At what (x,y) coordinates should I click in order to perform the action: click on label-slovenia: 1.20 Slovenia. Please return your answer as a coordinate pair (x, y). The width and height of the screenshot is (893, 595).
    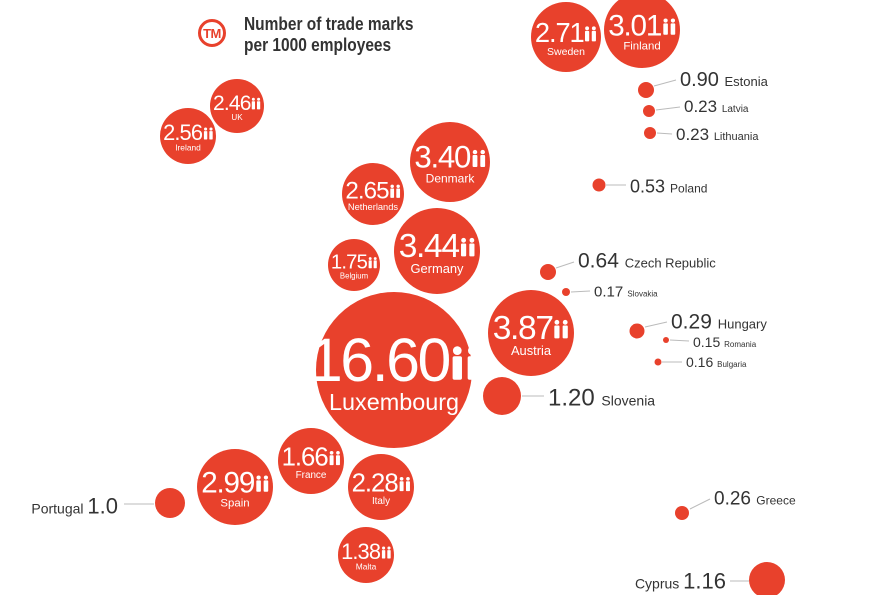
    Looking at the image, I should click on (601, 397).